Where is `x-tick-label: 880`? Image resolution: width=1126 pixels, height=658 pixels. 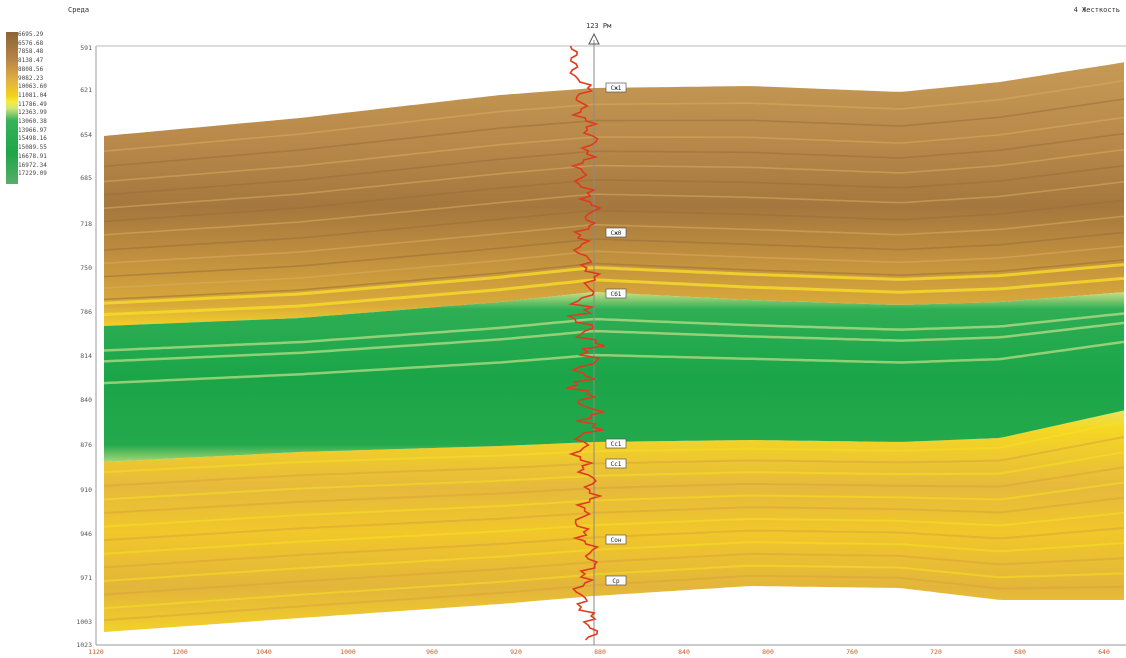 x-tick-label: 880 is located at coordinates (600, 652).